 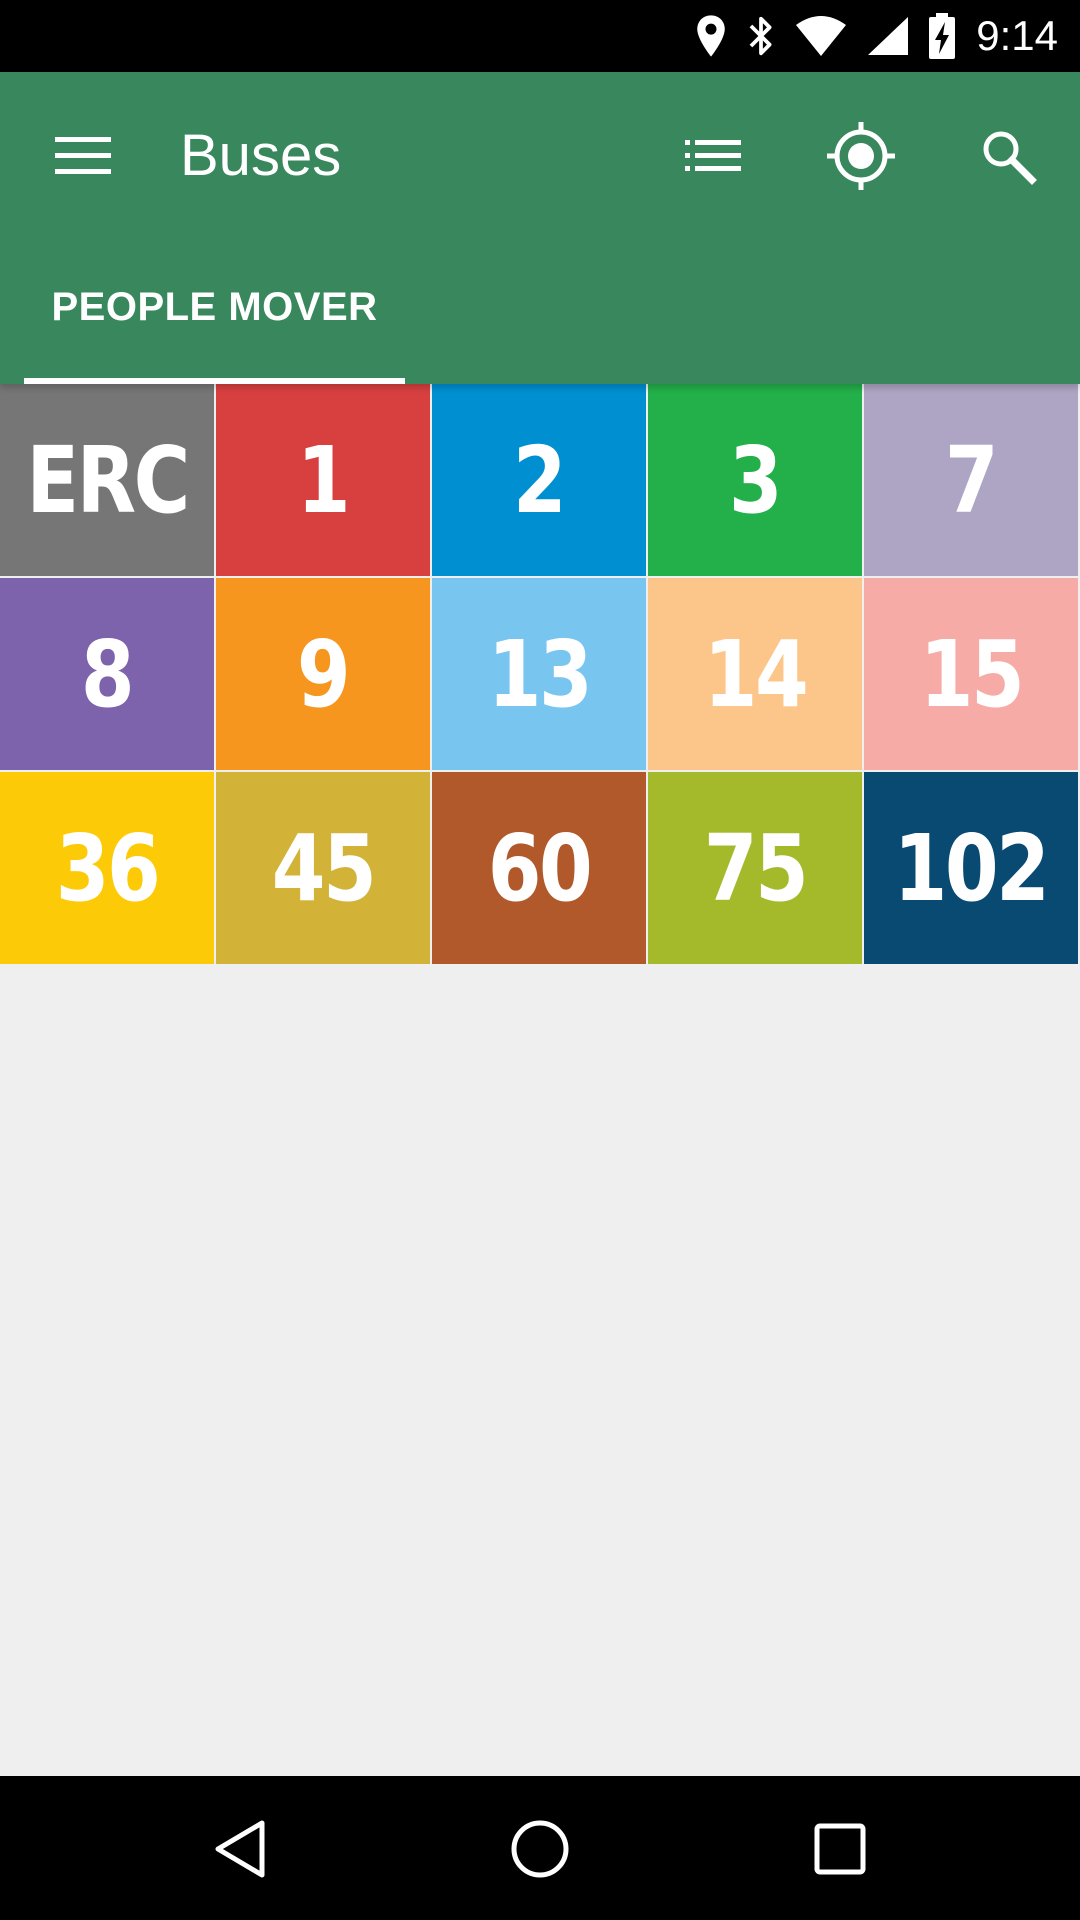 I want to click on route-label: ERC, so click(x=108, y=480).